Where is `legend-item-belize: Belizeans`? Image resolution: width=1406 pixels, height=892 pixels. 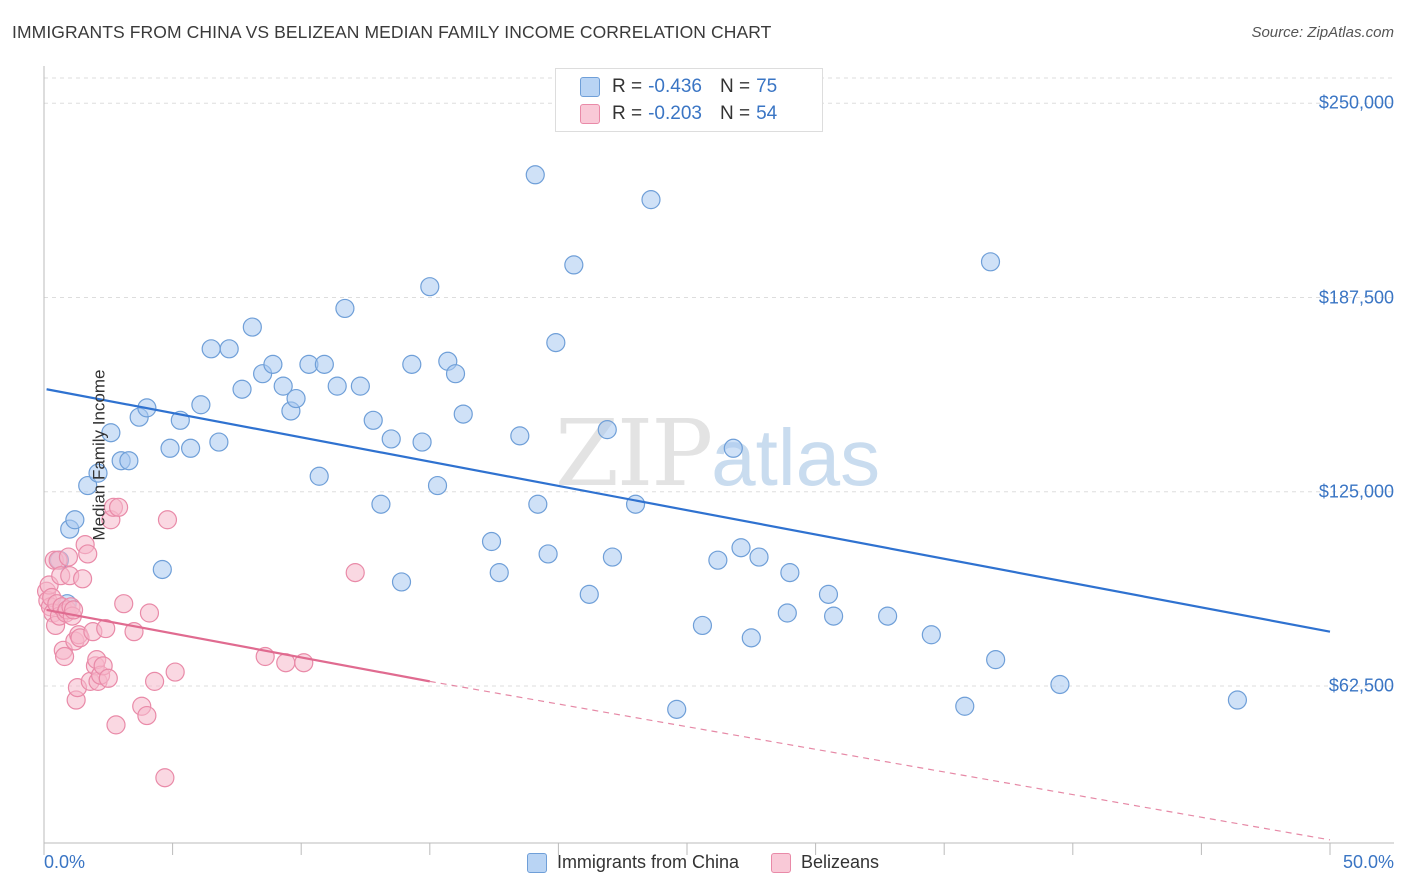 legend-item-belize: Belizeans is located at coordinates (825, 862).